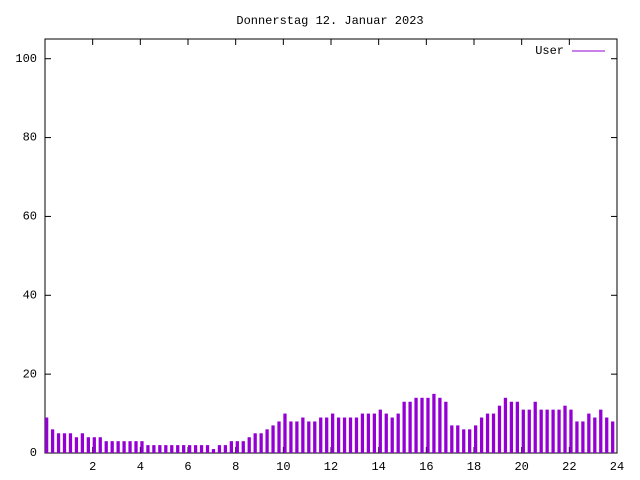 This screenshot has width=640, height=480. What do you see at coordinates (378, 467) in the screenshot?
I see `x-tick-label: 14` at bounding box center [378, 467].